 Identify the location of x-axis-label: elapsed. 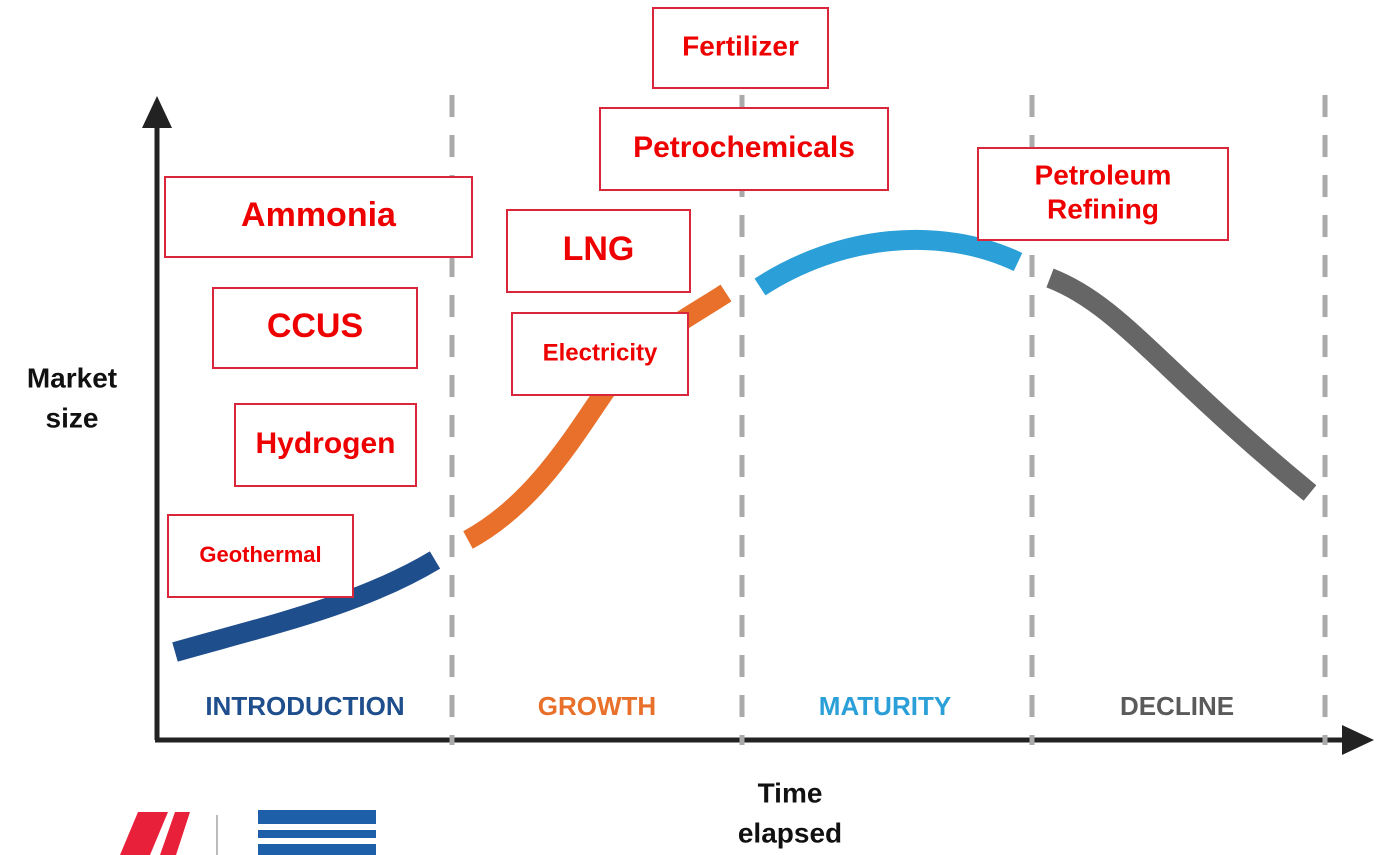
(790, 832).